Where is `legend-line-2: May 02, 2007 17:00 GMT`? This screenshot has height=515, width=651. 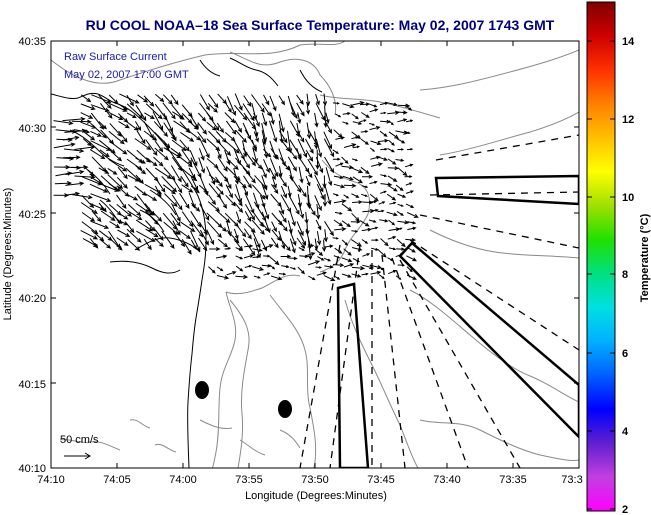
legend-line-2: May 02, 2007 17:00 GMT is located at coordinates (126, 75).